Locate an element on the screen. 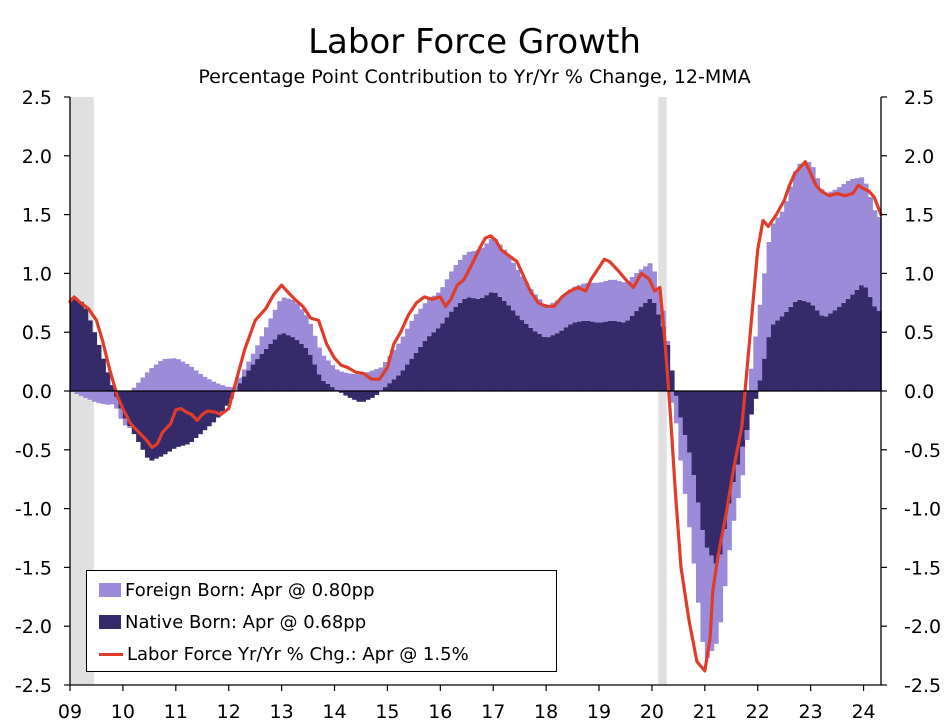 This screenshot has width=949, height=727. x-tick-label: 11 is located at coordinates (176, 712).